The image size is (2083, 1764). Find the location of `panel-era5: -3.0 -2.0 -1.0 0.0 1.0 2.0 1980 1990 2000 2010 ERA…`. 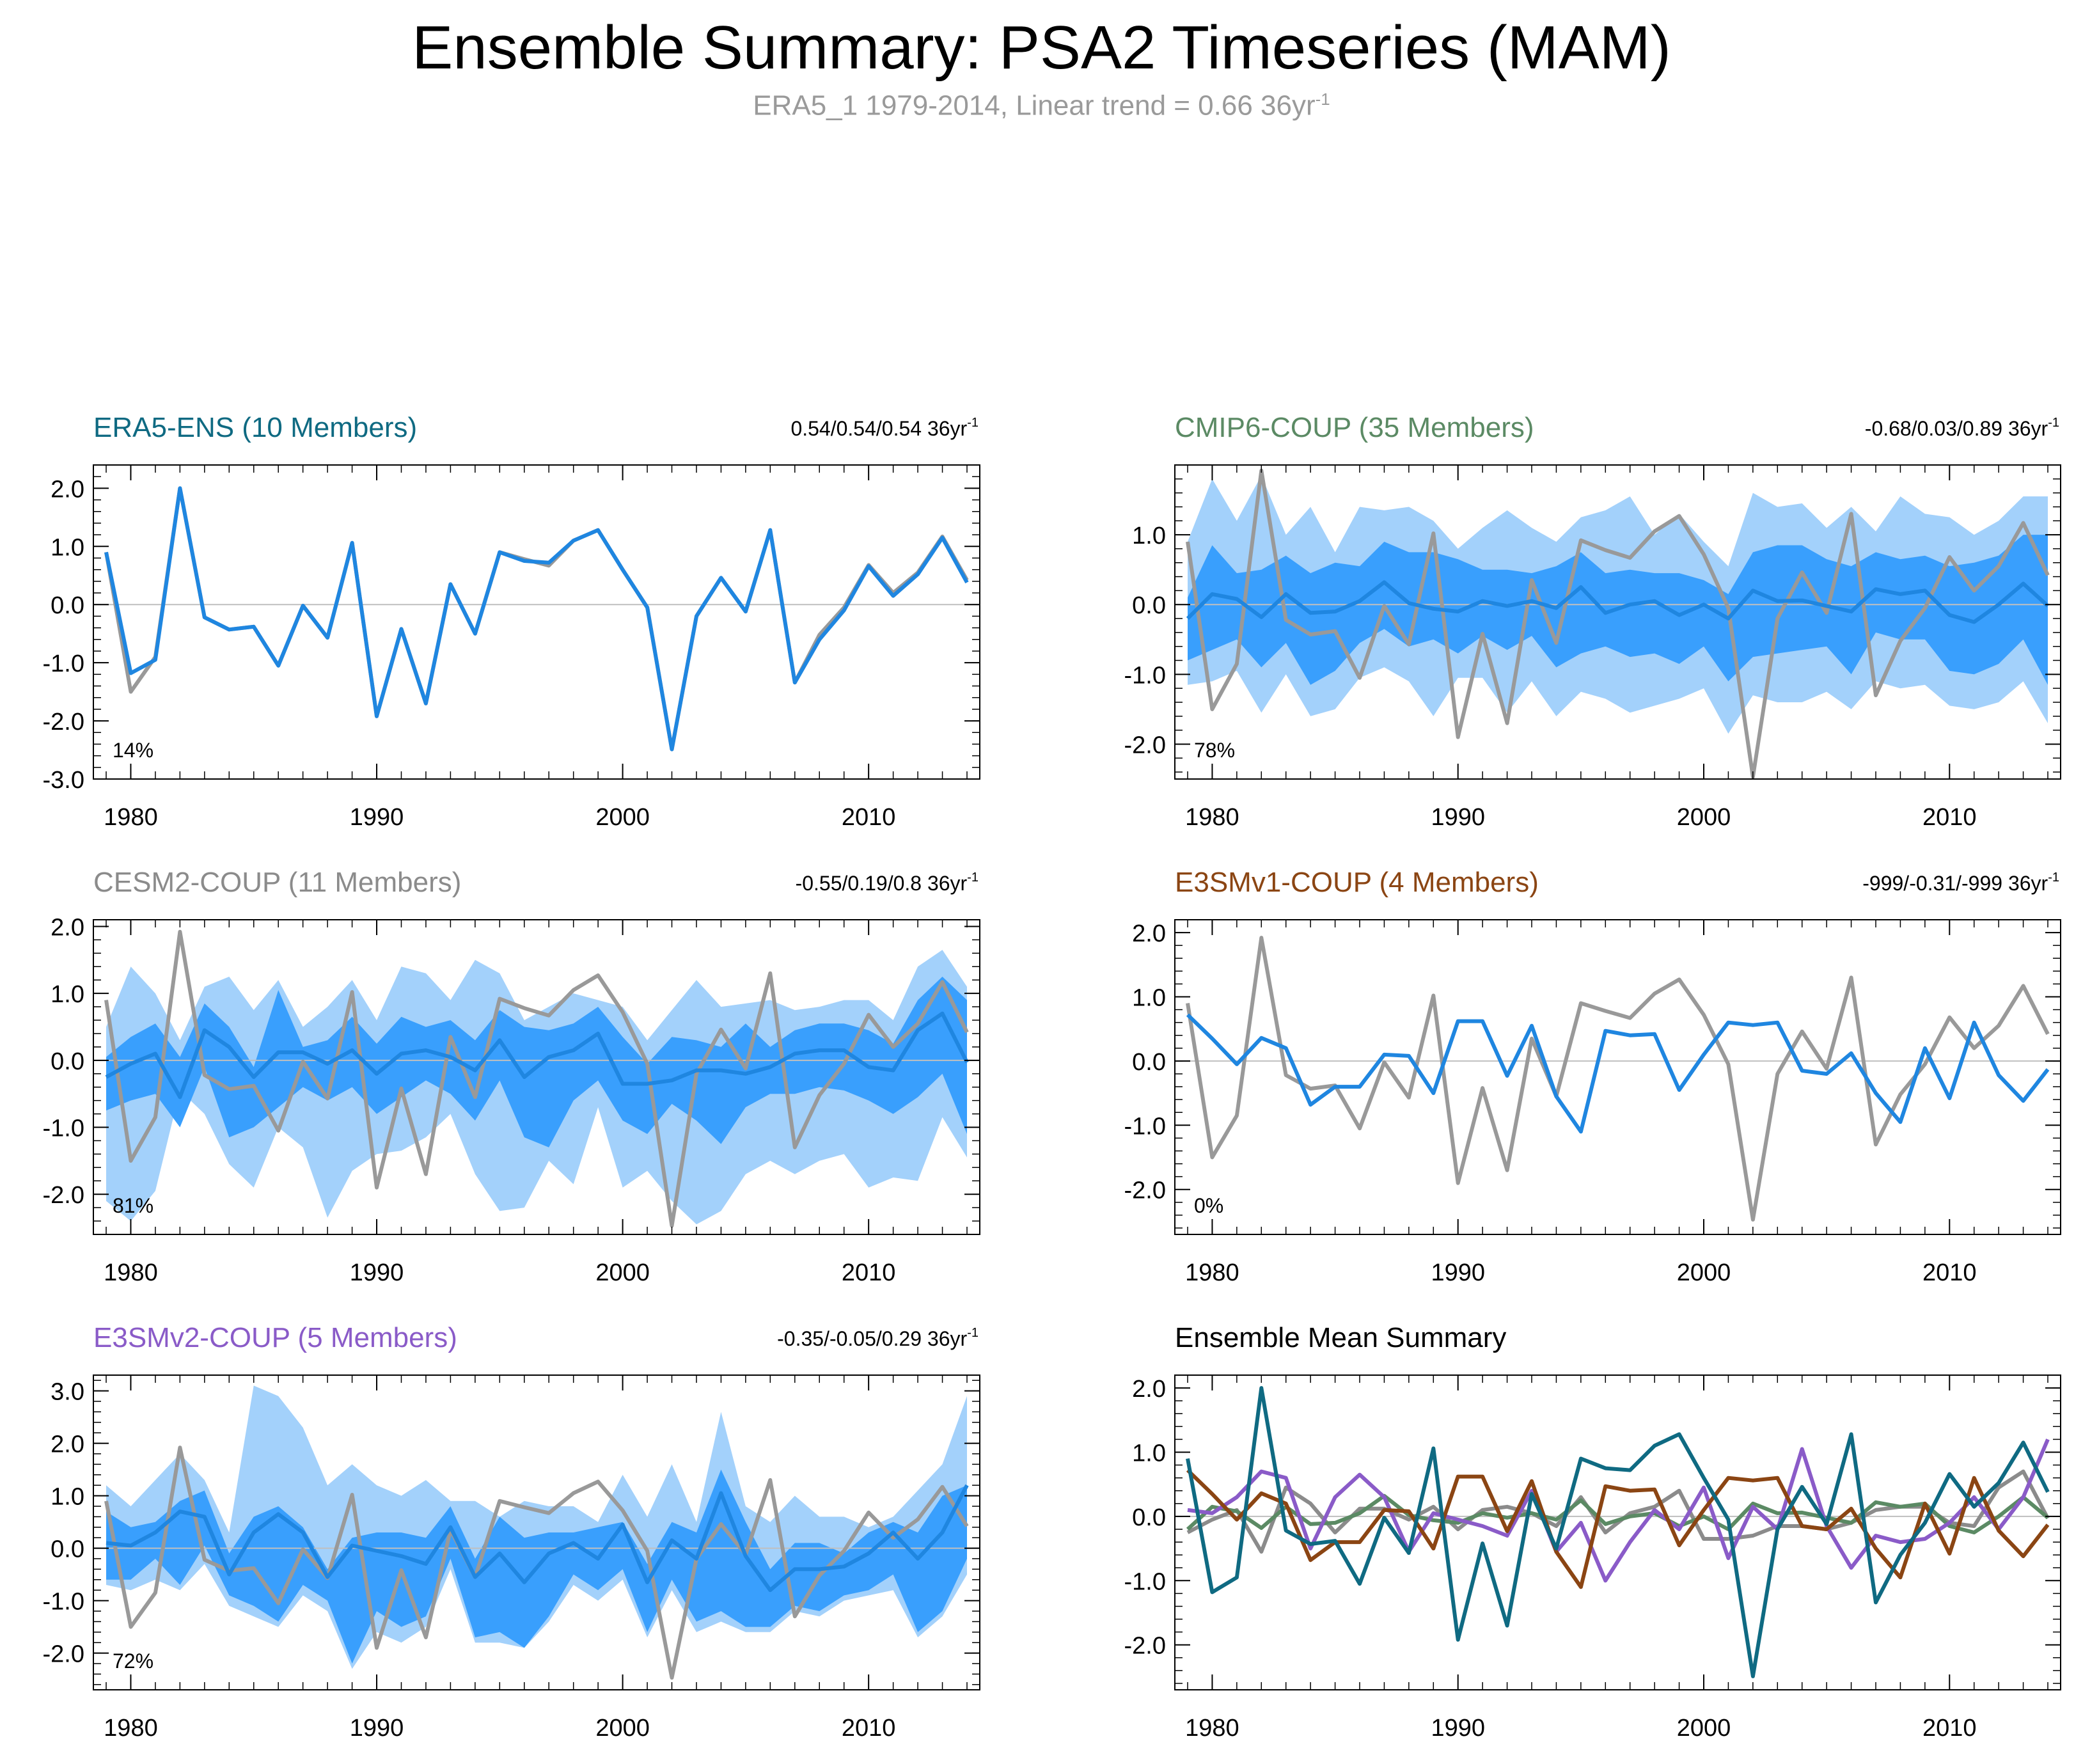

panel-era5: -3.0 -2.0 -1.0 0.0 1.0 2.0 1980 1990 2000 2010 ERA… is located at coordinates (511, 621).